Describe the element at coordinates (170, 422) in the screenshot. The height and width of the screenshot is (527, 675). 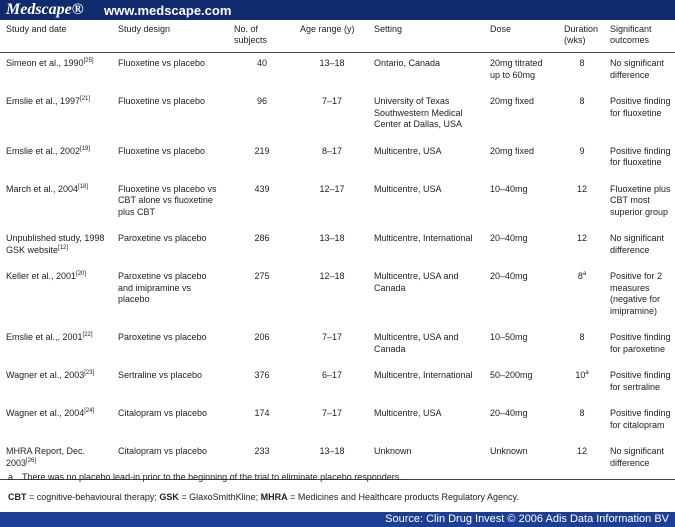
I see `cell-design: Citalopram vs placebo` at that location.